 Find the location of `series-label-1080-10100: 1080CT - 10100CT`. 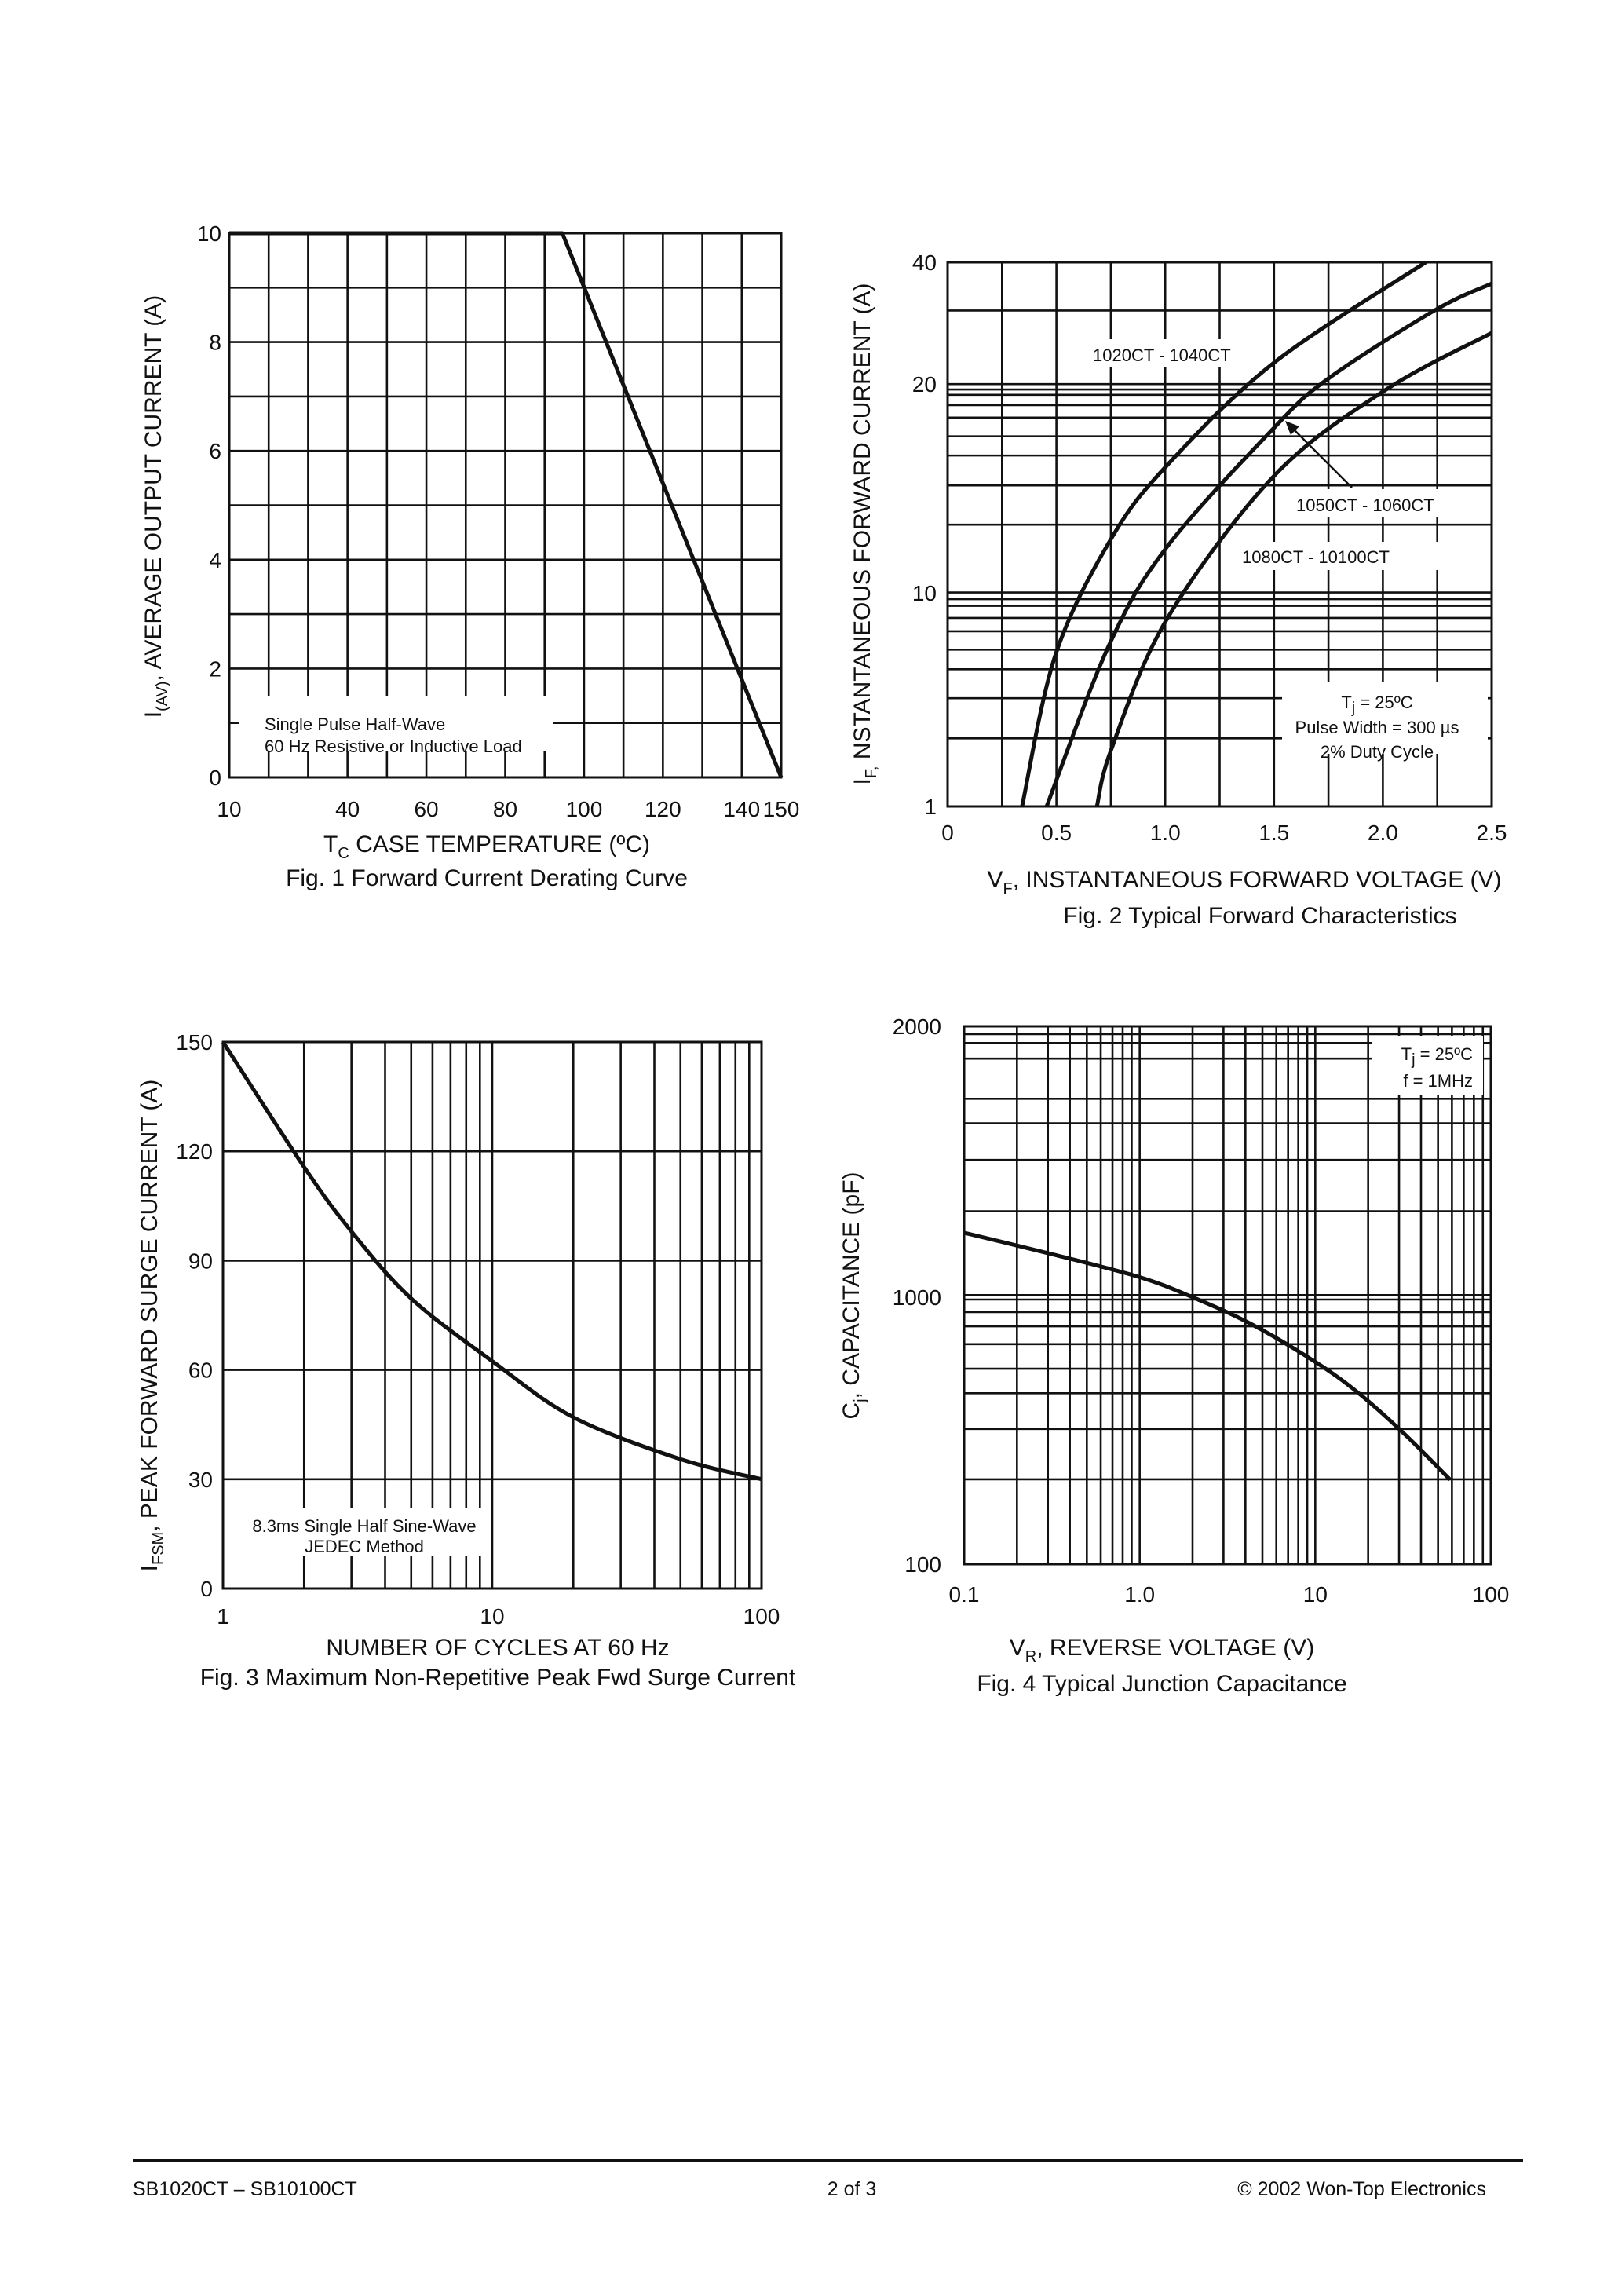

series-label-1080-10100: 1080CT - 10100CT is located at coordinates (1316, 557).